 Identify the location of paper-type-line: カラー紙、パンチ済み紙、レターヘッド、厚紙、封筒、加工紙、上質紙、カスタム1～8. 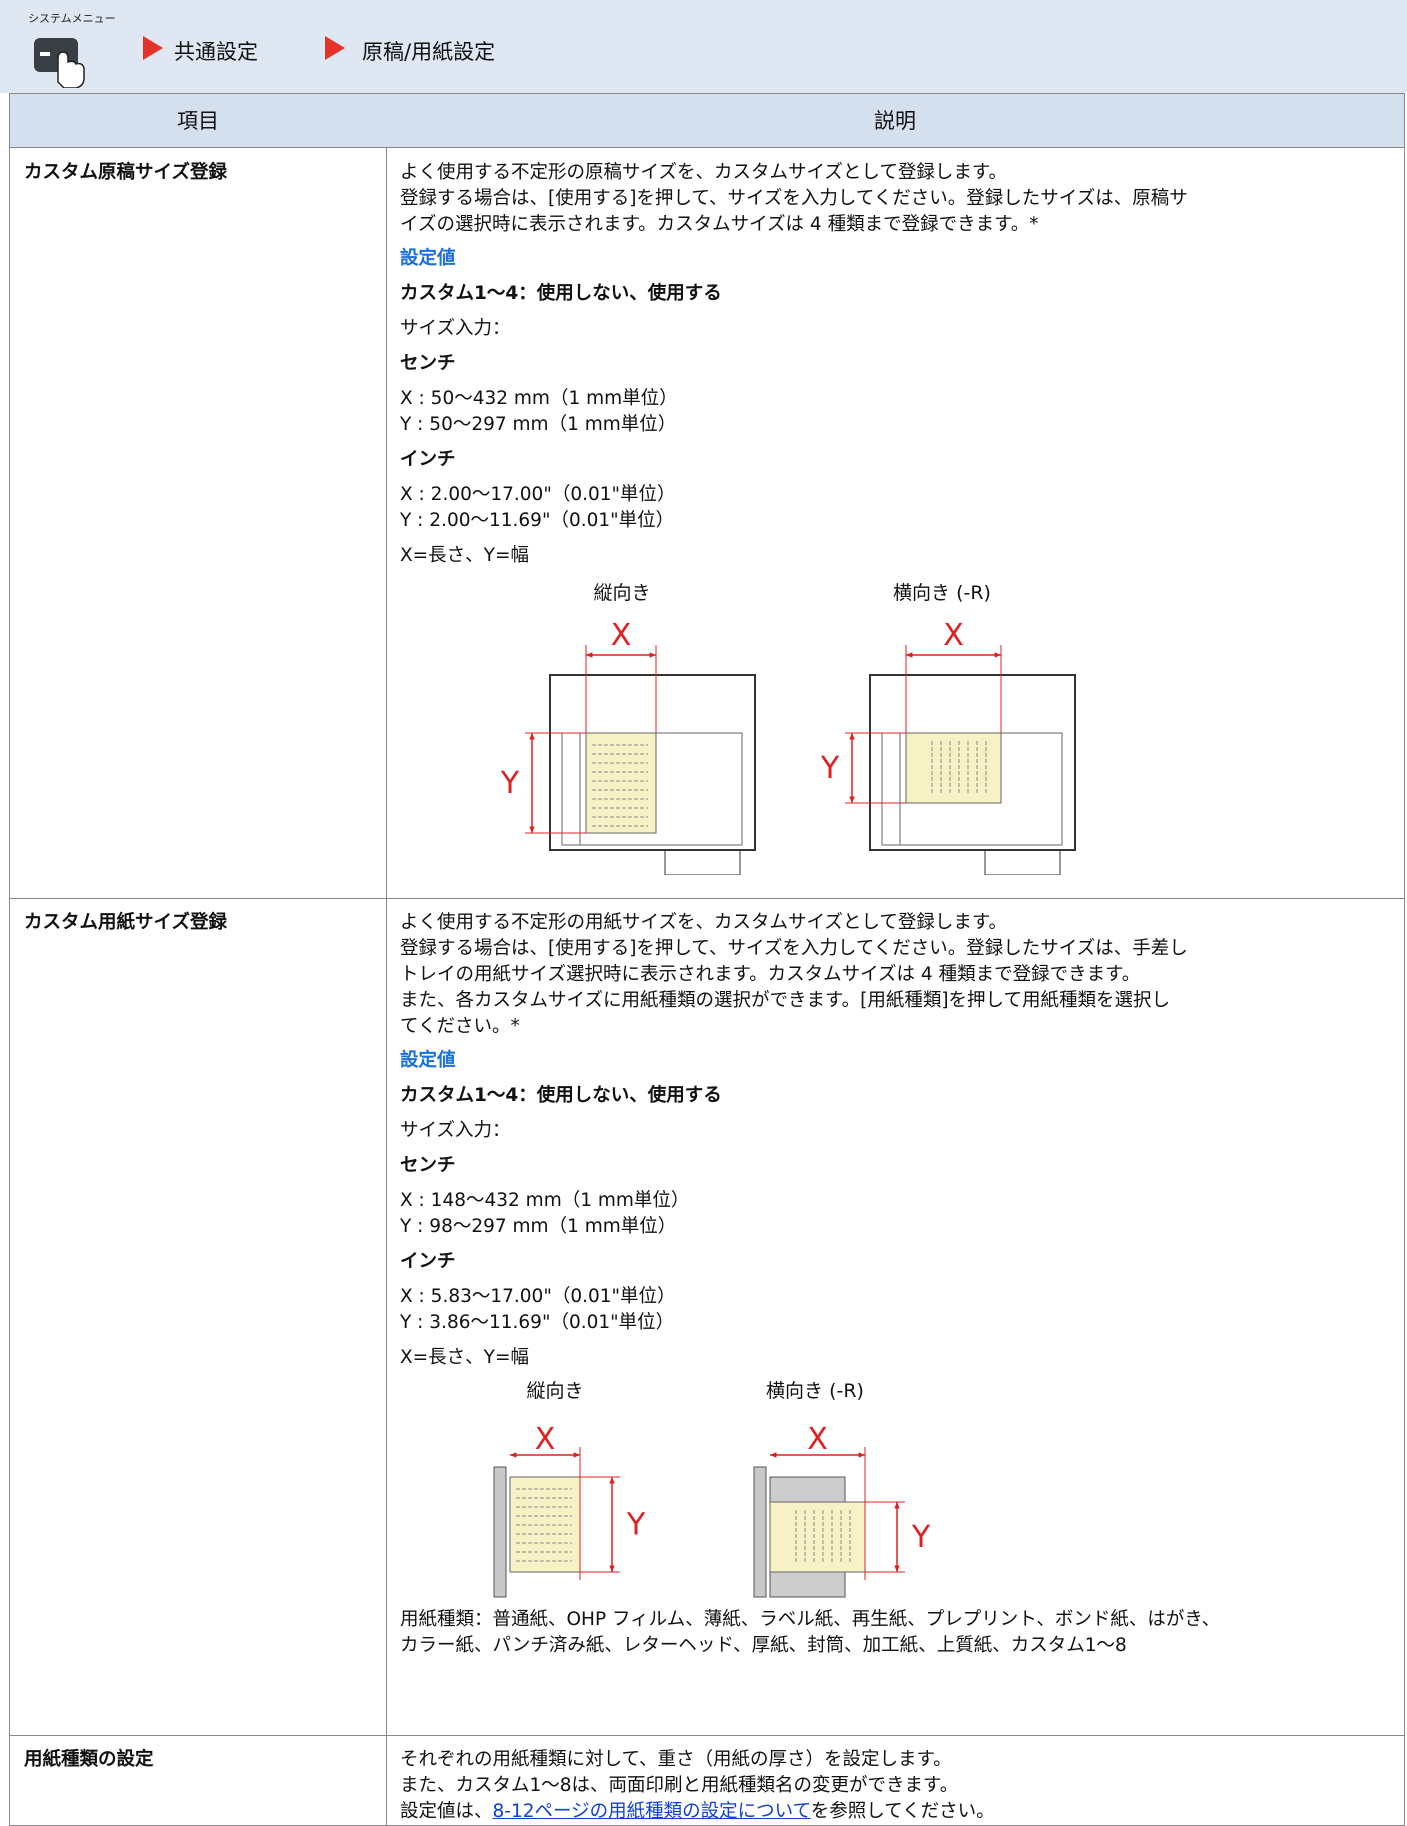
(763, 1645).